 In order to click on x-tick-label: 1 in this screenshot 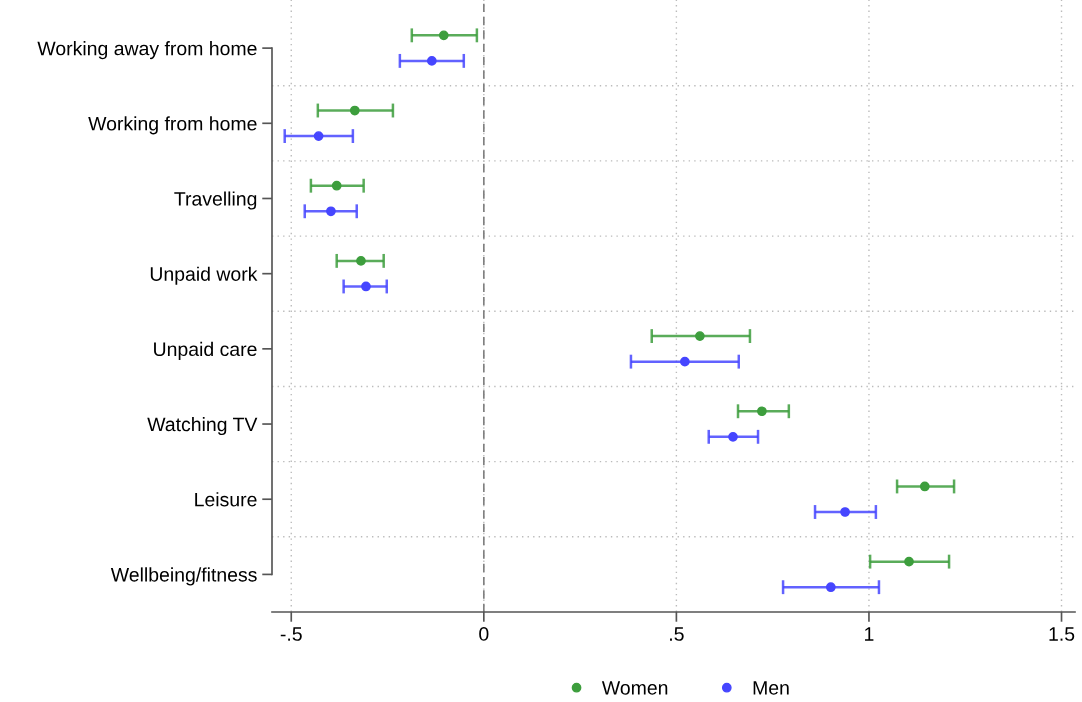, I will do `click(869, 634)`.